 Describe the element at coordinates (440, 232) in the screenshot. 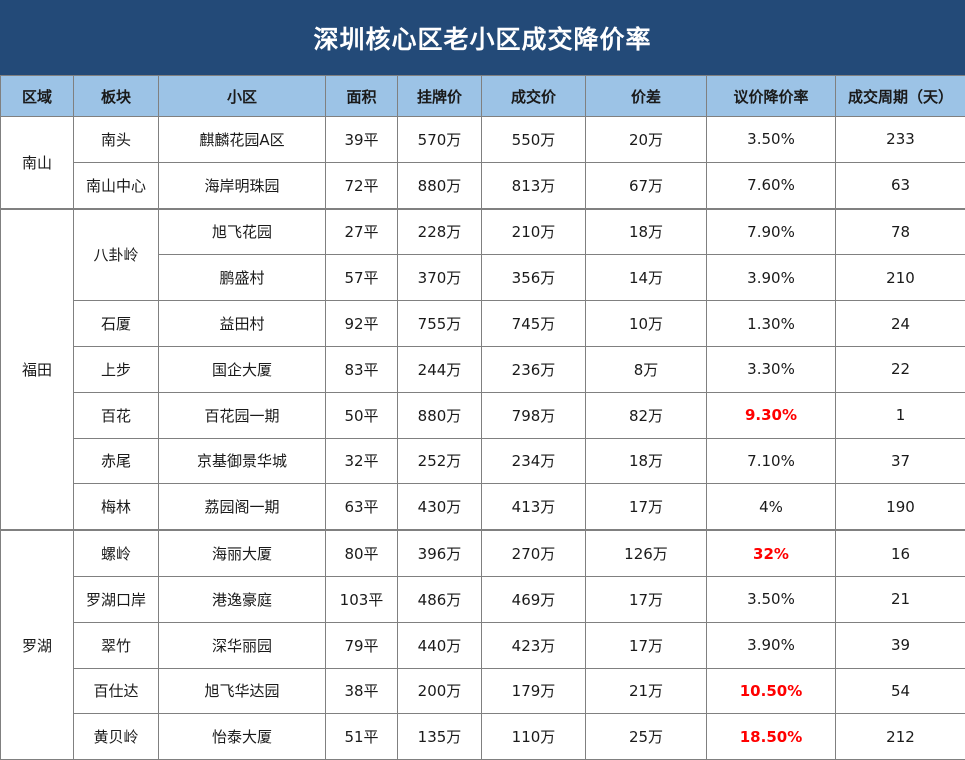

I see `list-price-cell: 228万` at that location.